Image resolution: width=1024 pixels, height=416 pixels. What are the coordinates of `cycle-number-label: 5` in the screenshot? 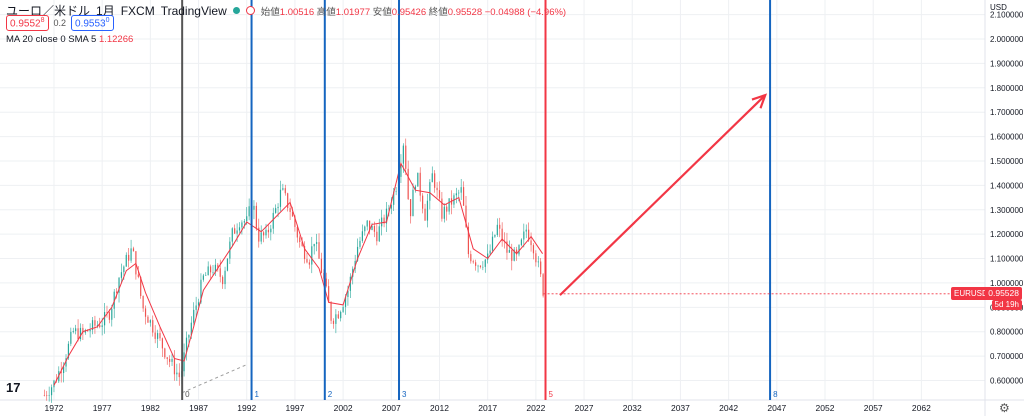 It's located at (551, 394).